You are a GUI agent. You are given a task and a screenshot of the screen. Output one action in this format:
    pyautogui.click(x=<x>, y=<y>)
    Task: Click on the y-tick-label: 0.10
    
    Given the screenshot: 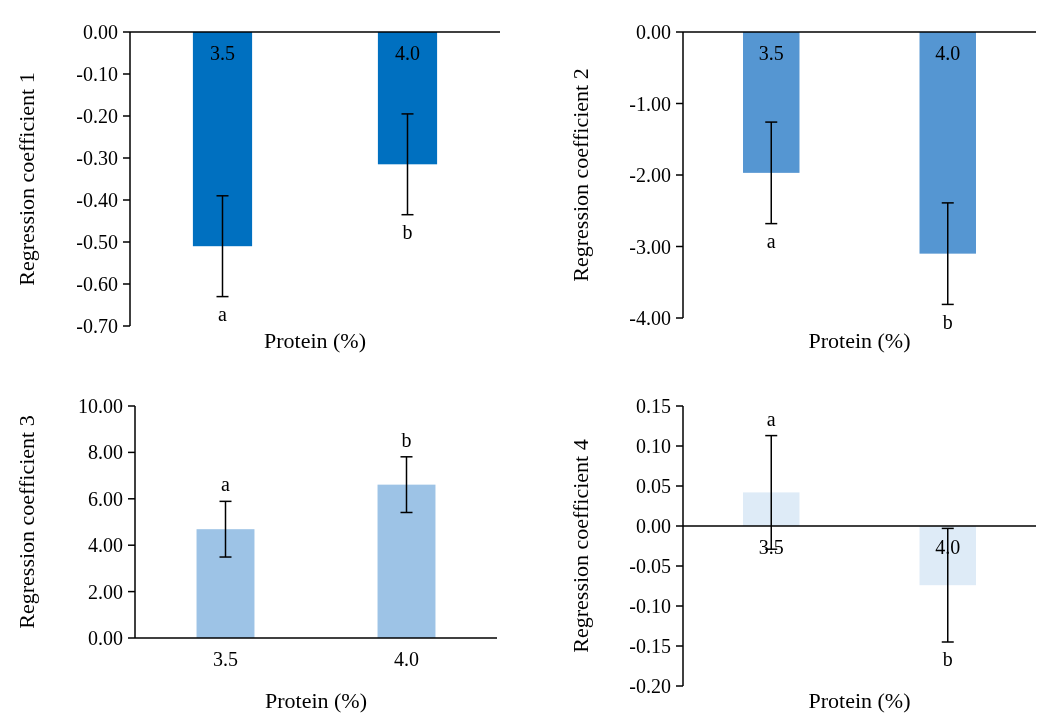 What is the action you would take?
    pyautogui.click(x=653, y=446)
    